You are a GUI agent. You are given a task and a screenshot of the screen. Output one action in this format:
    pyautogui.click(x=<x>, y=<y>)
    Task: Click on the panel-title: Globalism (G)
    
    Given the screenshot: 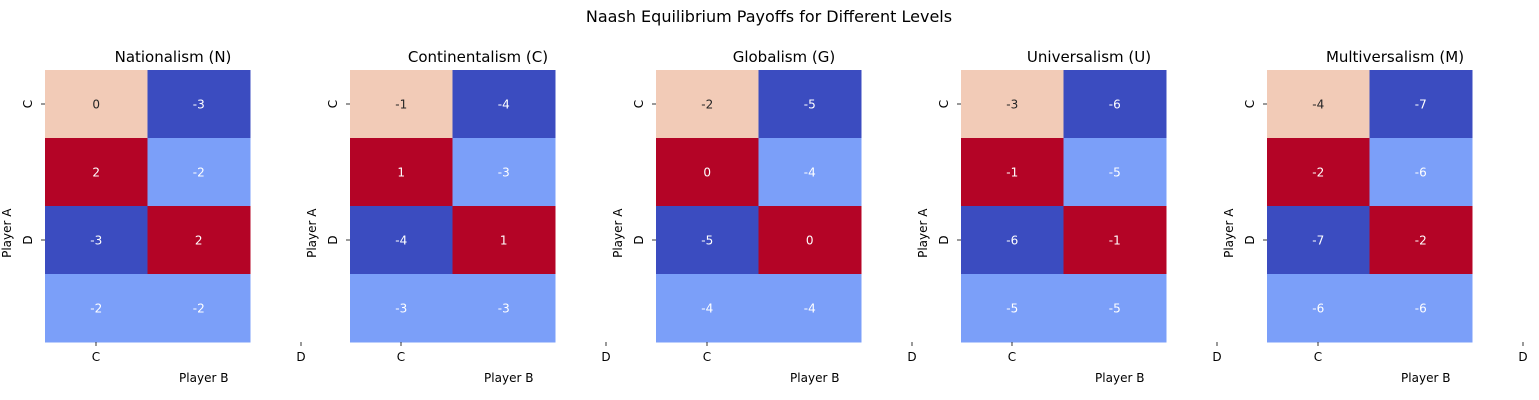 What is the action you would take?
    pyautogui.click(x=784, y=57)
    